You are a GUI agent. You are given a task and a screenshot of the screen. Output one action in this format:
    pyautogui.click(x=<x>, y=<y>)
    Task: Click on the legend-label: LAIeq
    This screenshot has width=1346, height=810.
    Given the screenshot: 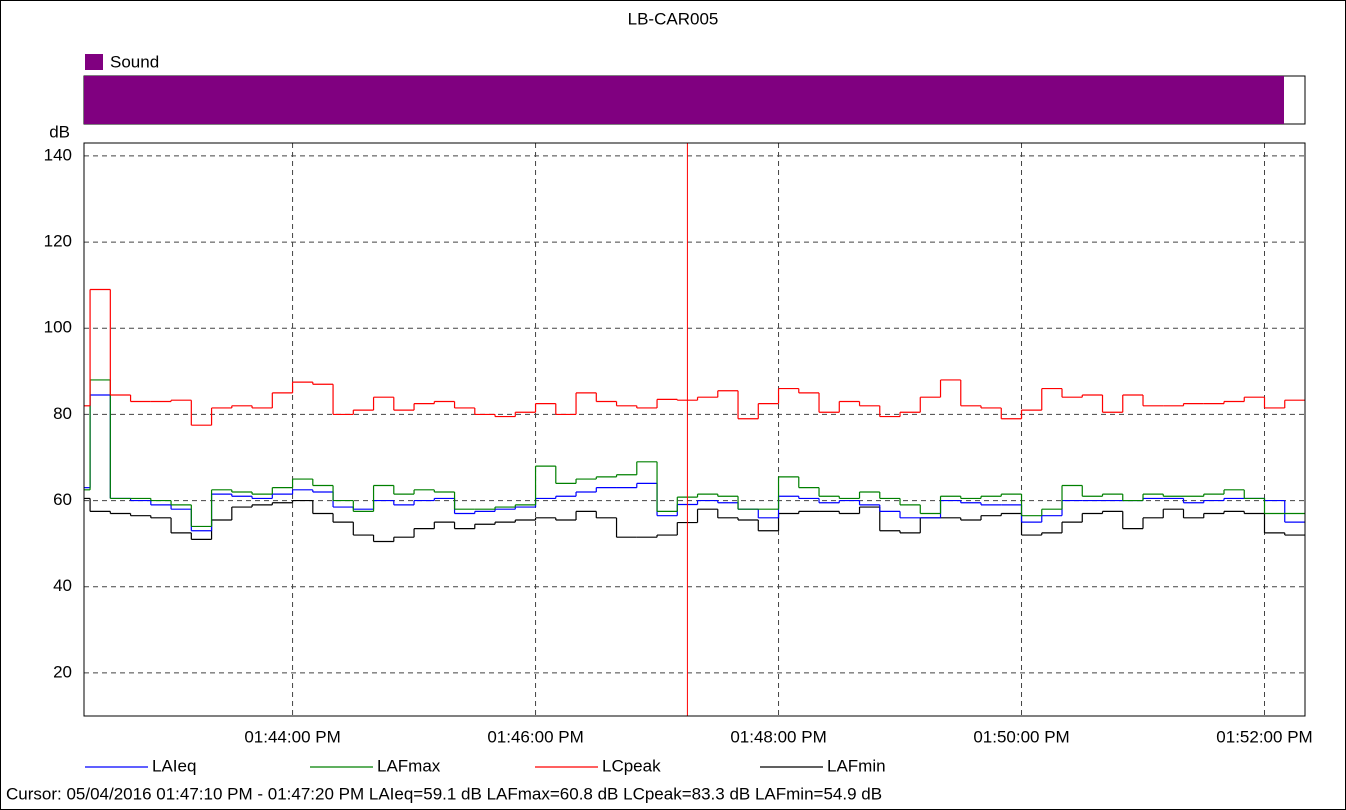 What is the action you would take?
    pyautogui.click(x=174, y=765)
    